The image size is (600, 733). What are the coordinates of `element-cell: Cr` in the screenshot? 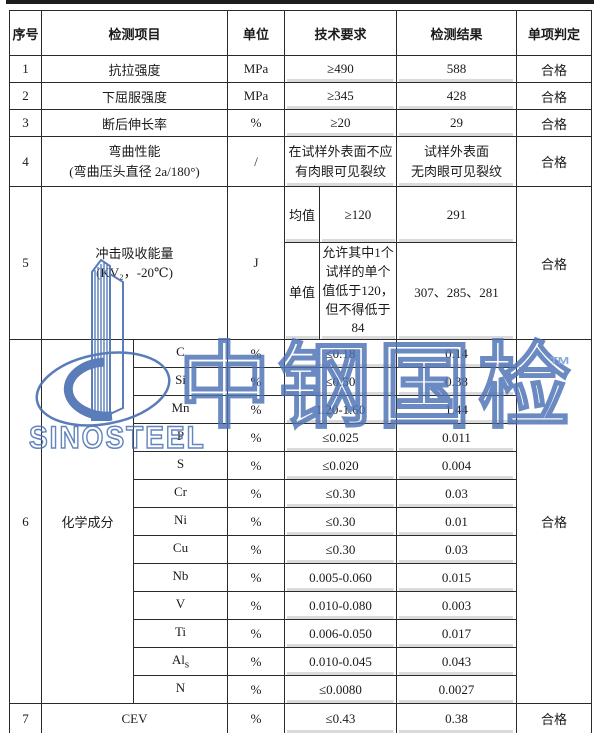 It's located at (180, 494).